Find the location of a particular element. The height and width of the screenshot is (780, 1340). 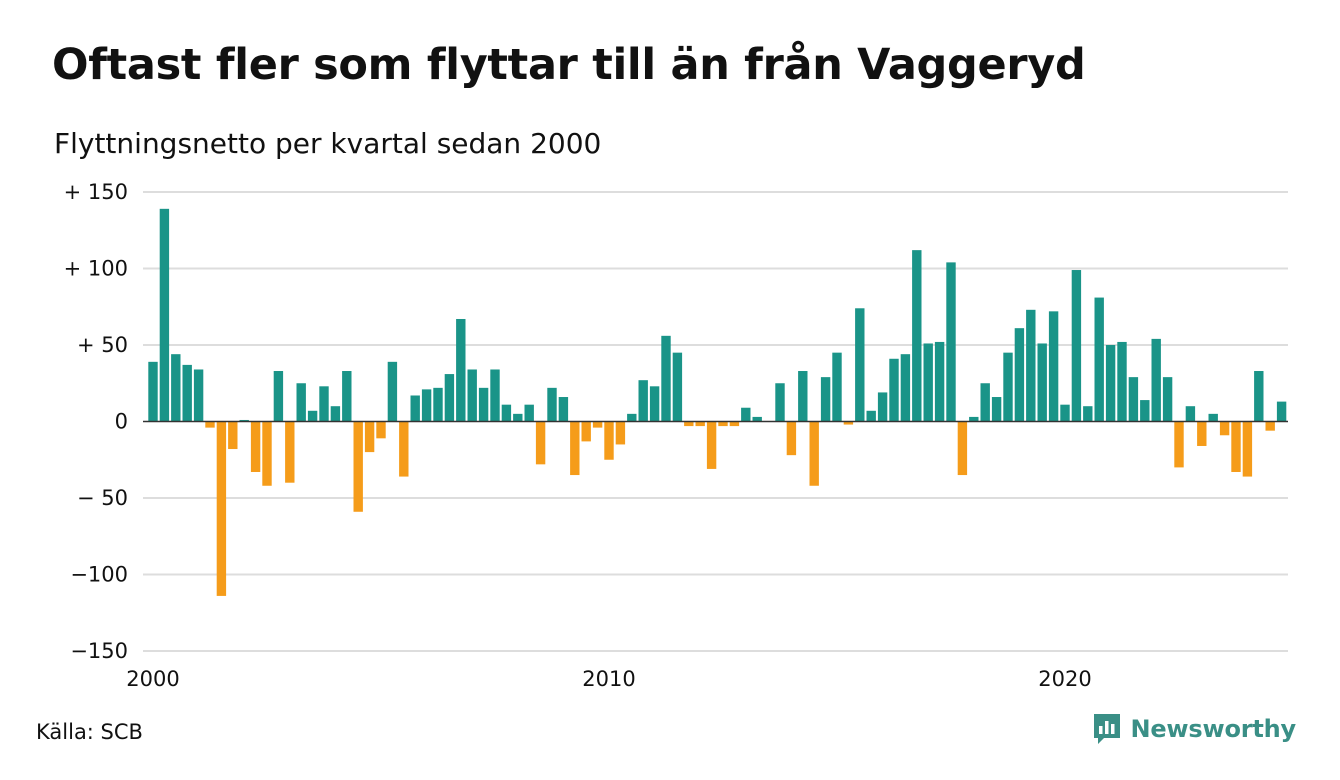

x-tick-label: 2020 is located at coordinates (1064, 679).